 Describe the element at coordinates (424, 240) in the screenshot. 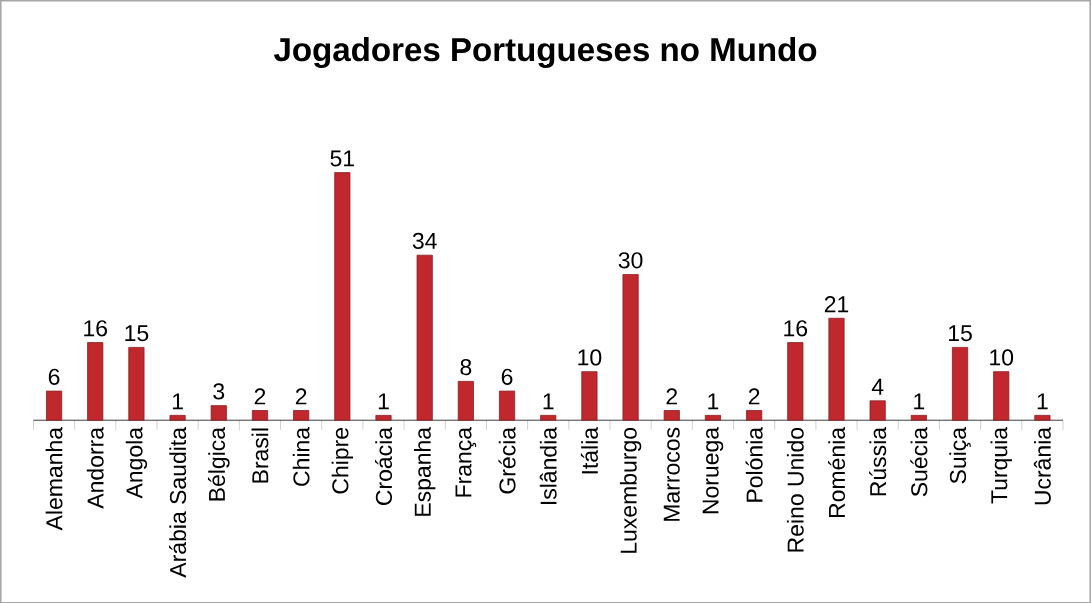

I see `data-label: 34` at that location.